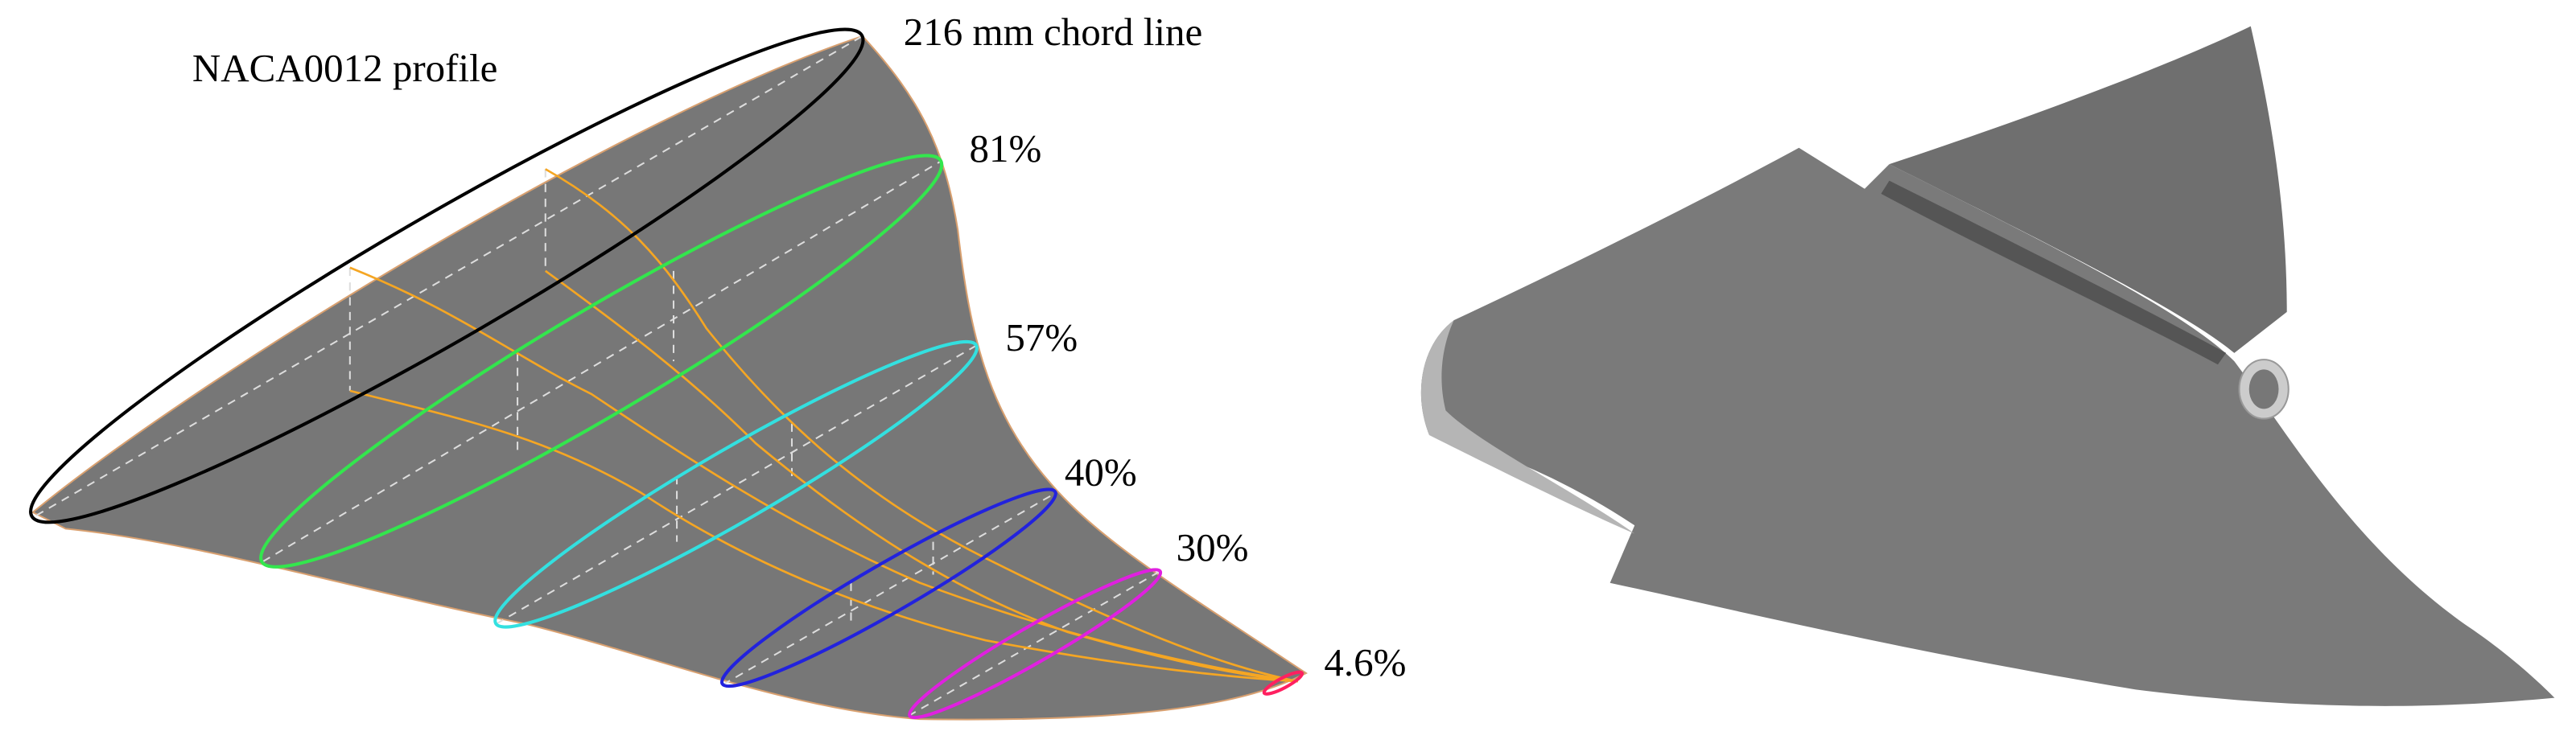 This screenshot has width=2576, height=752. I want to click on section-label: 30%, so click(1213, 547).